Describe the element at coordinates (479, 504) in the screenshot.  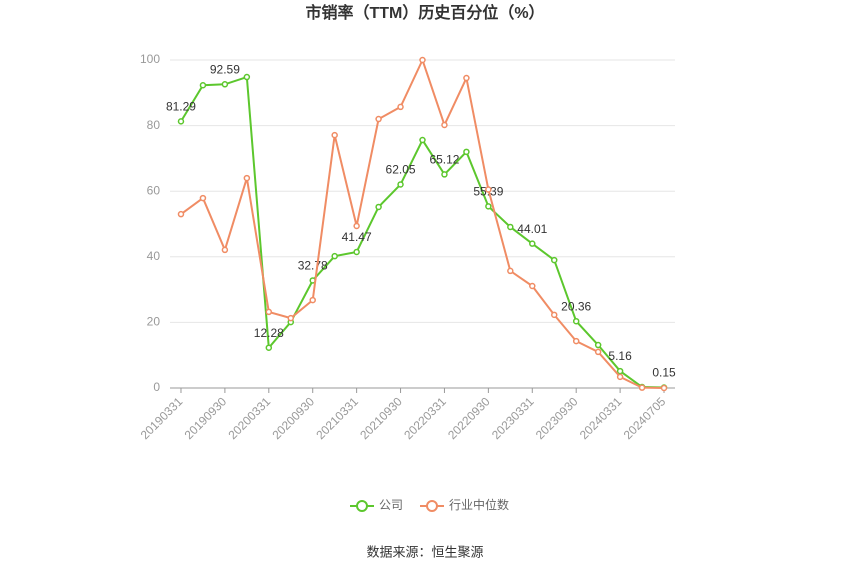
I see `legend-label: 行业中位数` at that location.